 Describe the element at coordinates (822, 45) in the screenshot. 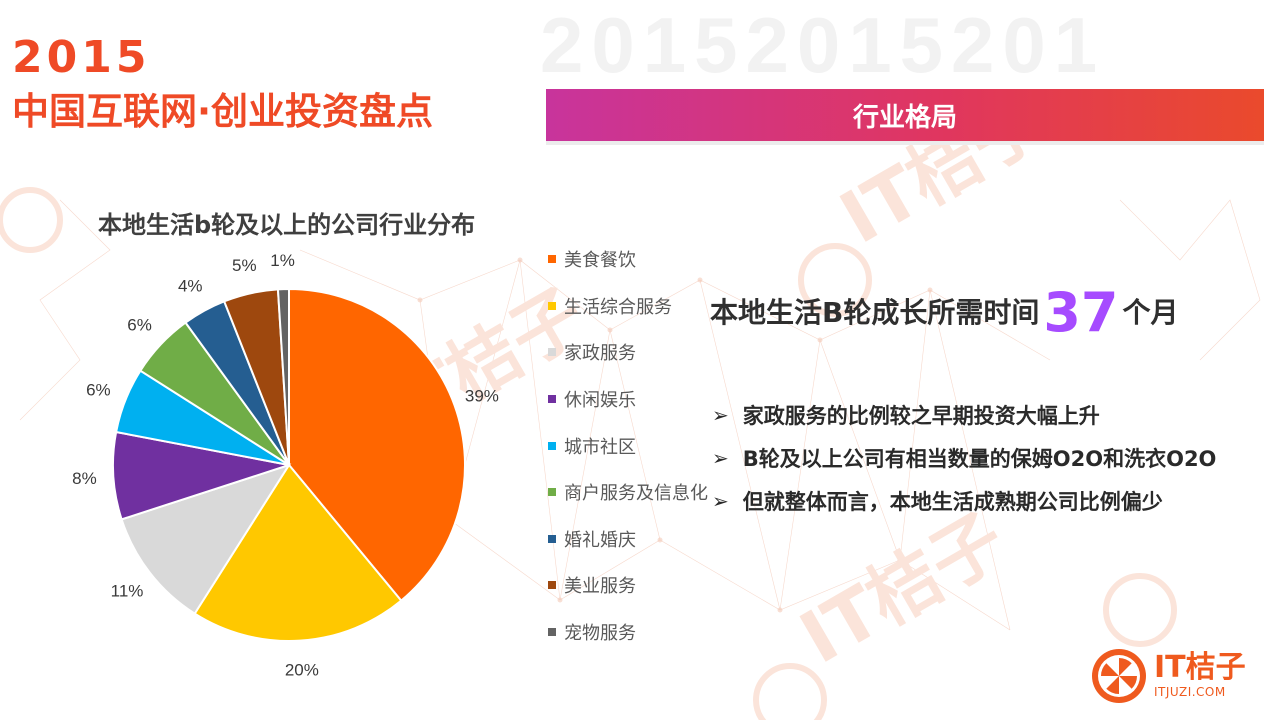

I see `watermark-year: 20152015201` at that location.